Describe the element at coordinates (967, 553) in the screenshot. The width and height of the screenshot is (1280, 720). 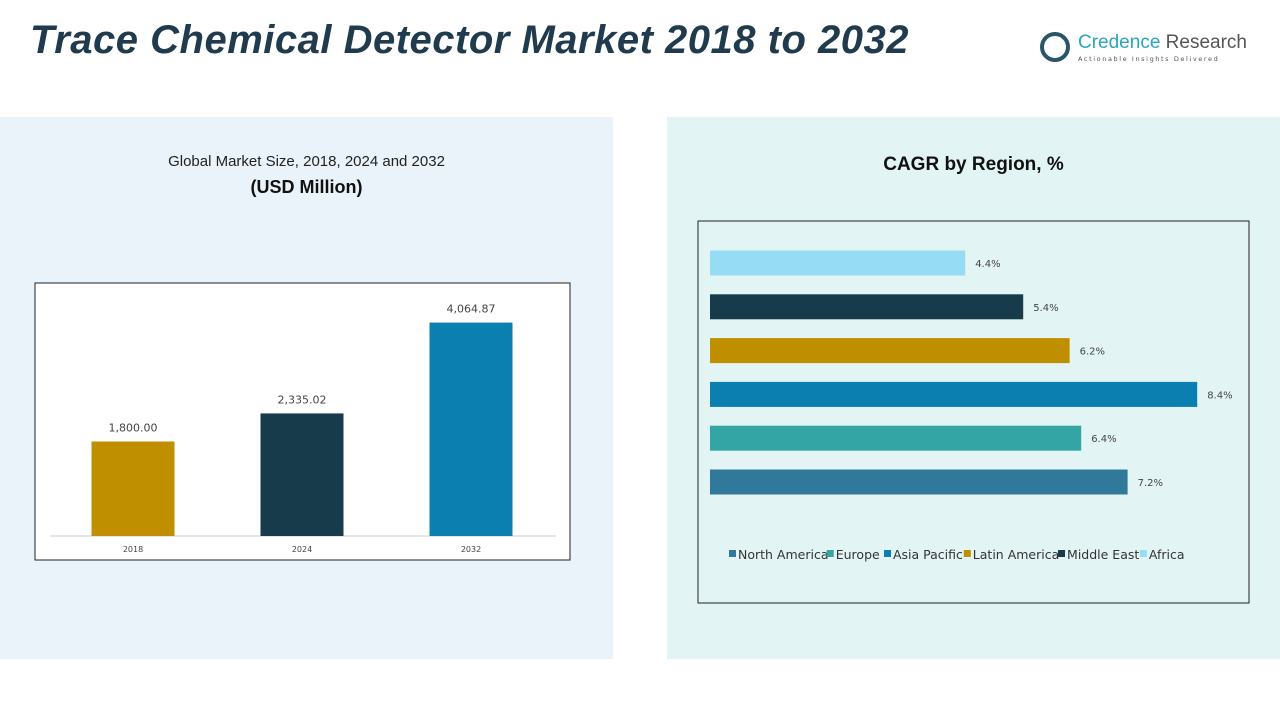
I see `legend-swatch-latin-america` at that location.